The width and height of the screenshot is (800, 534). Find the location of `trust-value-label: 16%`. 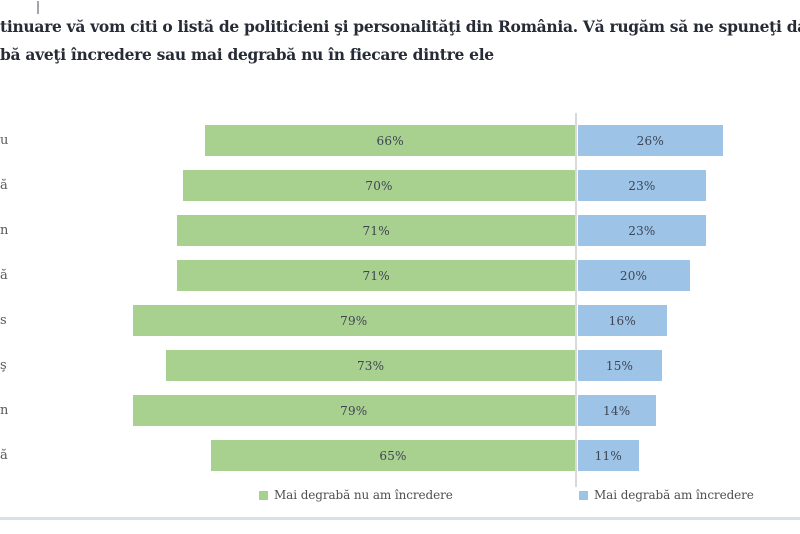

trust-value-label: 16% is located at coordinates (622, 320).